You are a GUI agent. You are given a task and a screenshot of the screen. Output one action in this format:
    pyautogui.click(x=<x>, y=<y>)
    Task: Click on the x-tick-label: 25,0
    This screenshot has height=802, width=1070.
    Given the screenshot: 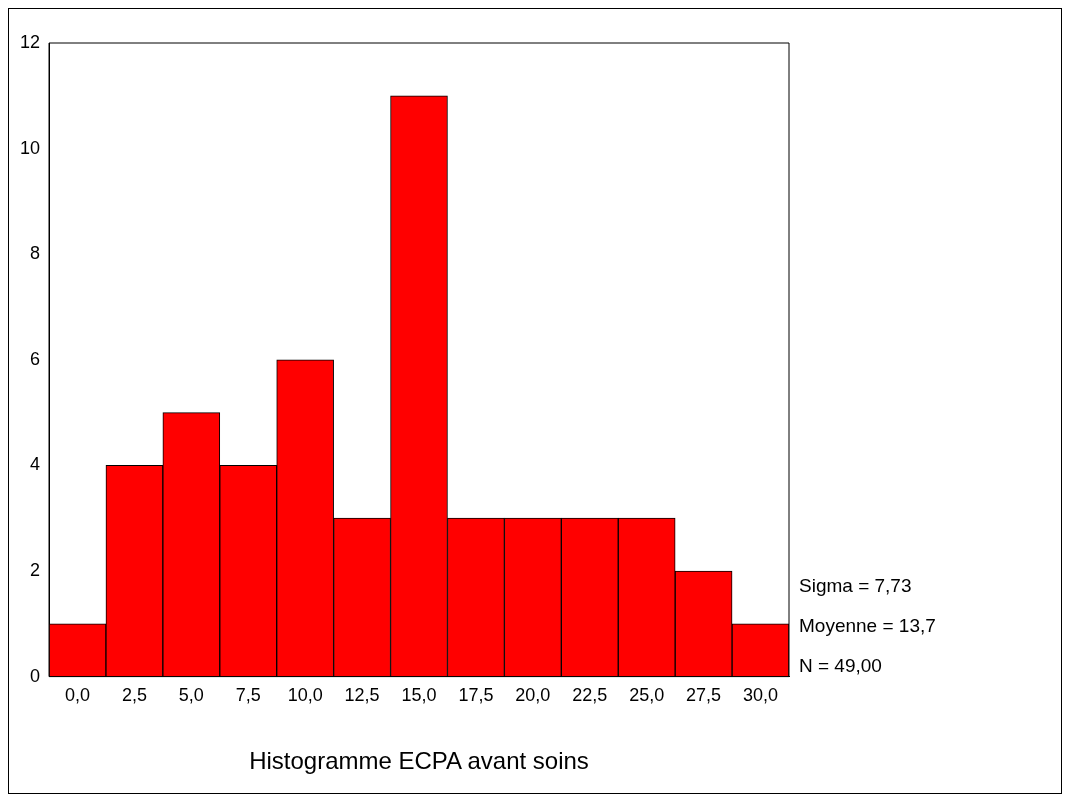 What is the action you would take?
    pyautogui.click(x=647, y=695)
    